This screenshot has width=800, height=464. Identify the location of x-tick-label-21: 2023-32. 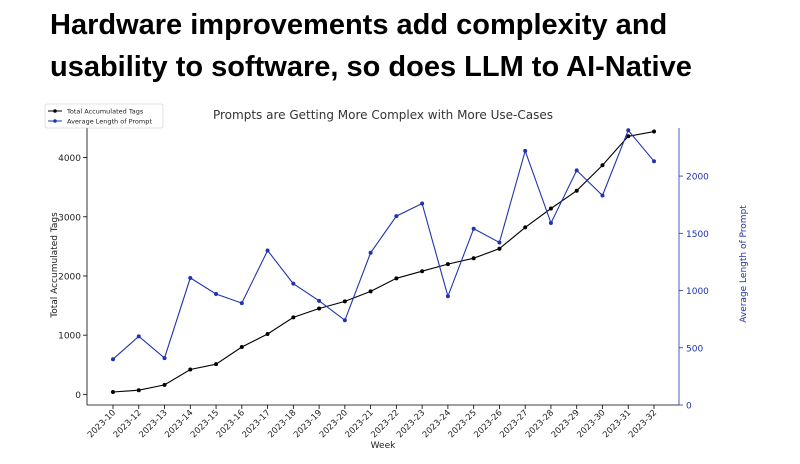
(643, 424).